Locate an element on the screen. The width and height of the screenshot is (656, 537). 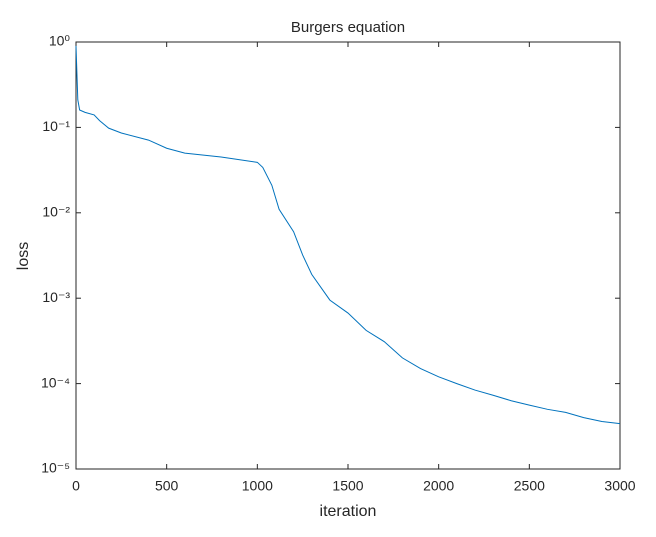
x-tick-label: 500 is located at coordinates (167, 486).